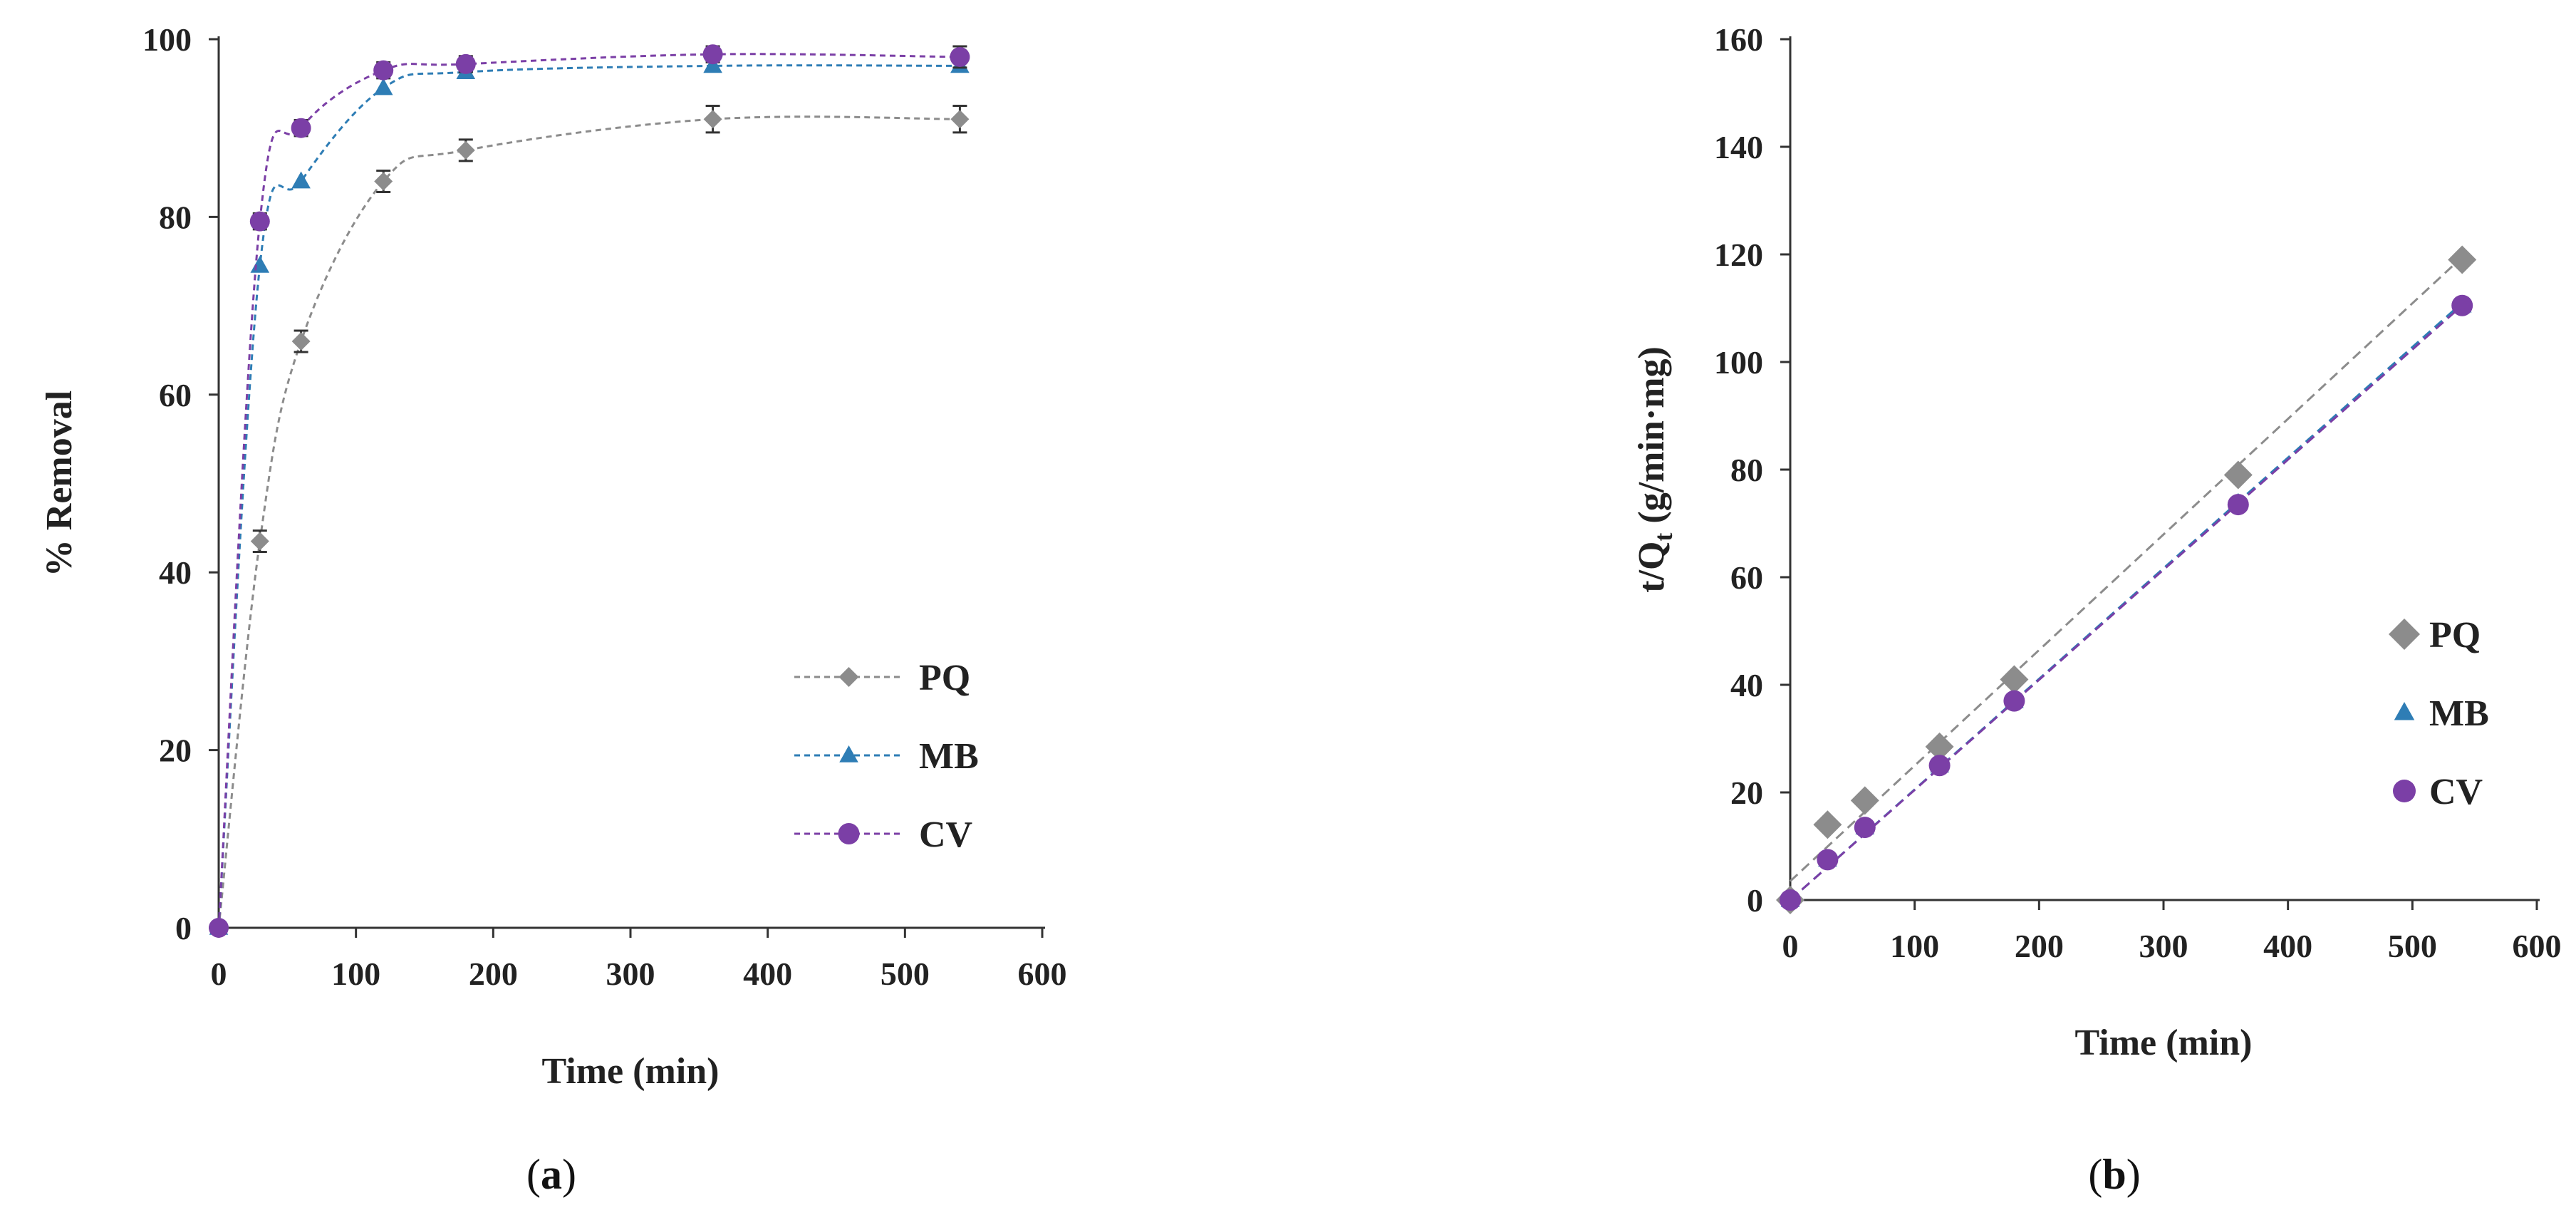 This screenshot has width=2576, height=1210. What do you see at coordinates (2287, 946) in the screenshot?
I see `x-tick-label: 400` at bounding box center [2287, 946].